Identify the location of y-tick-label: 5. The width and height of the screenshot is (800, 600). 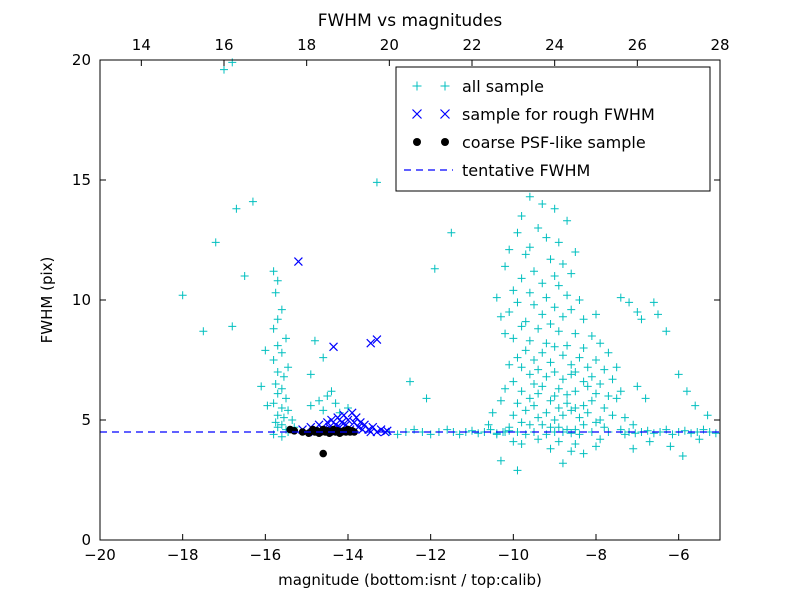
(86, 420).